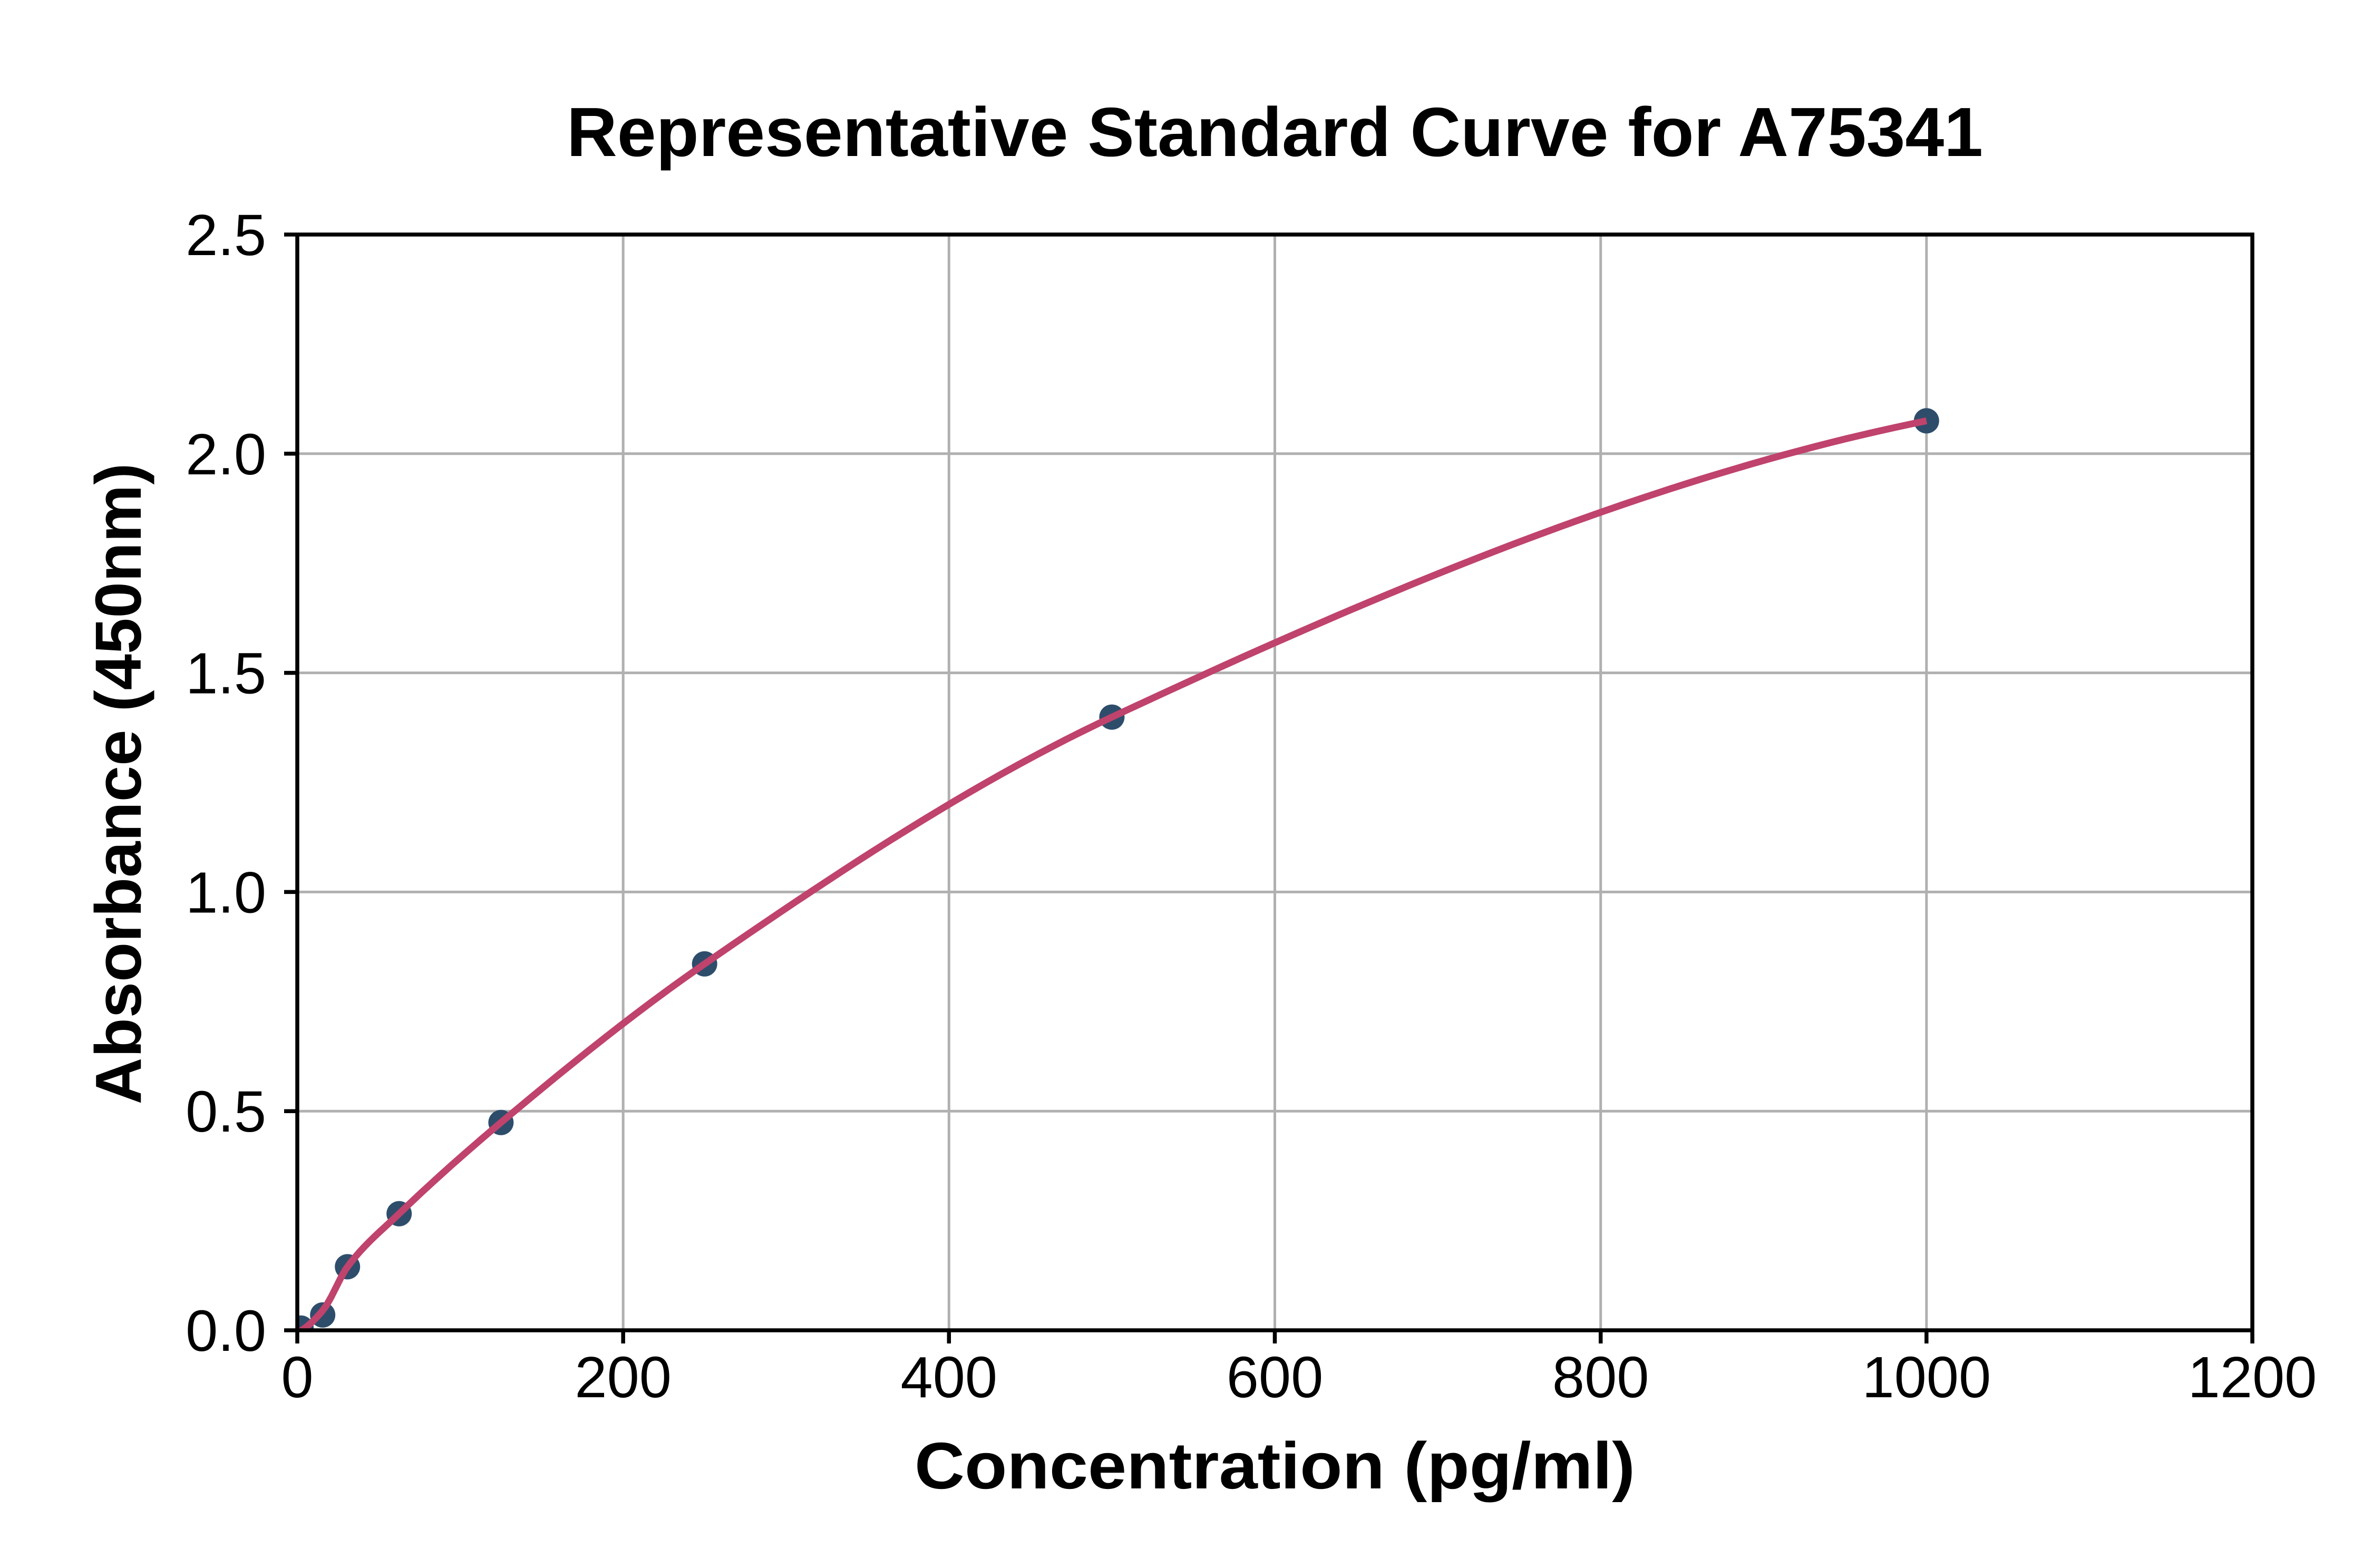 Image resolution: width=2372 pixels, height=1568 pixels. Describe the element at coordinates (1275, 1466) in the screenshot. I see `svg-text: Concentration (pg/ml)` at that location.